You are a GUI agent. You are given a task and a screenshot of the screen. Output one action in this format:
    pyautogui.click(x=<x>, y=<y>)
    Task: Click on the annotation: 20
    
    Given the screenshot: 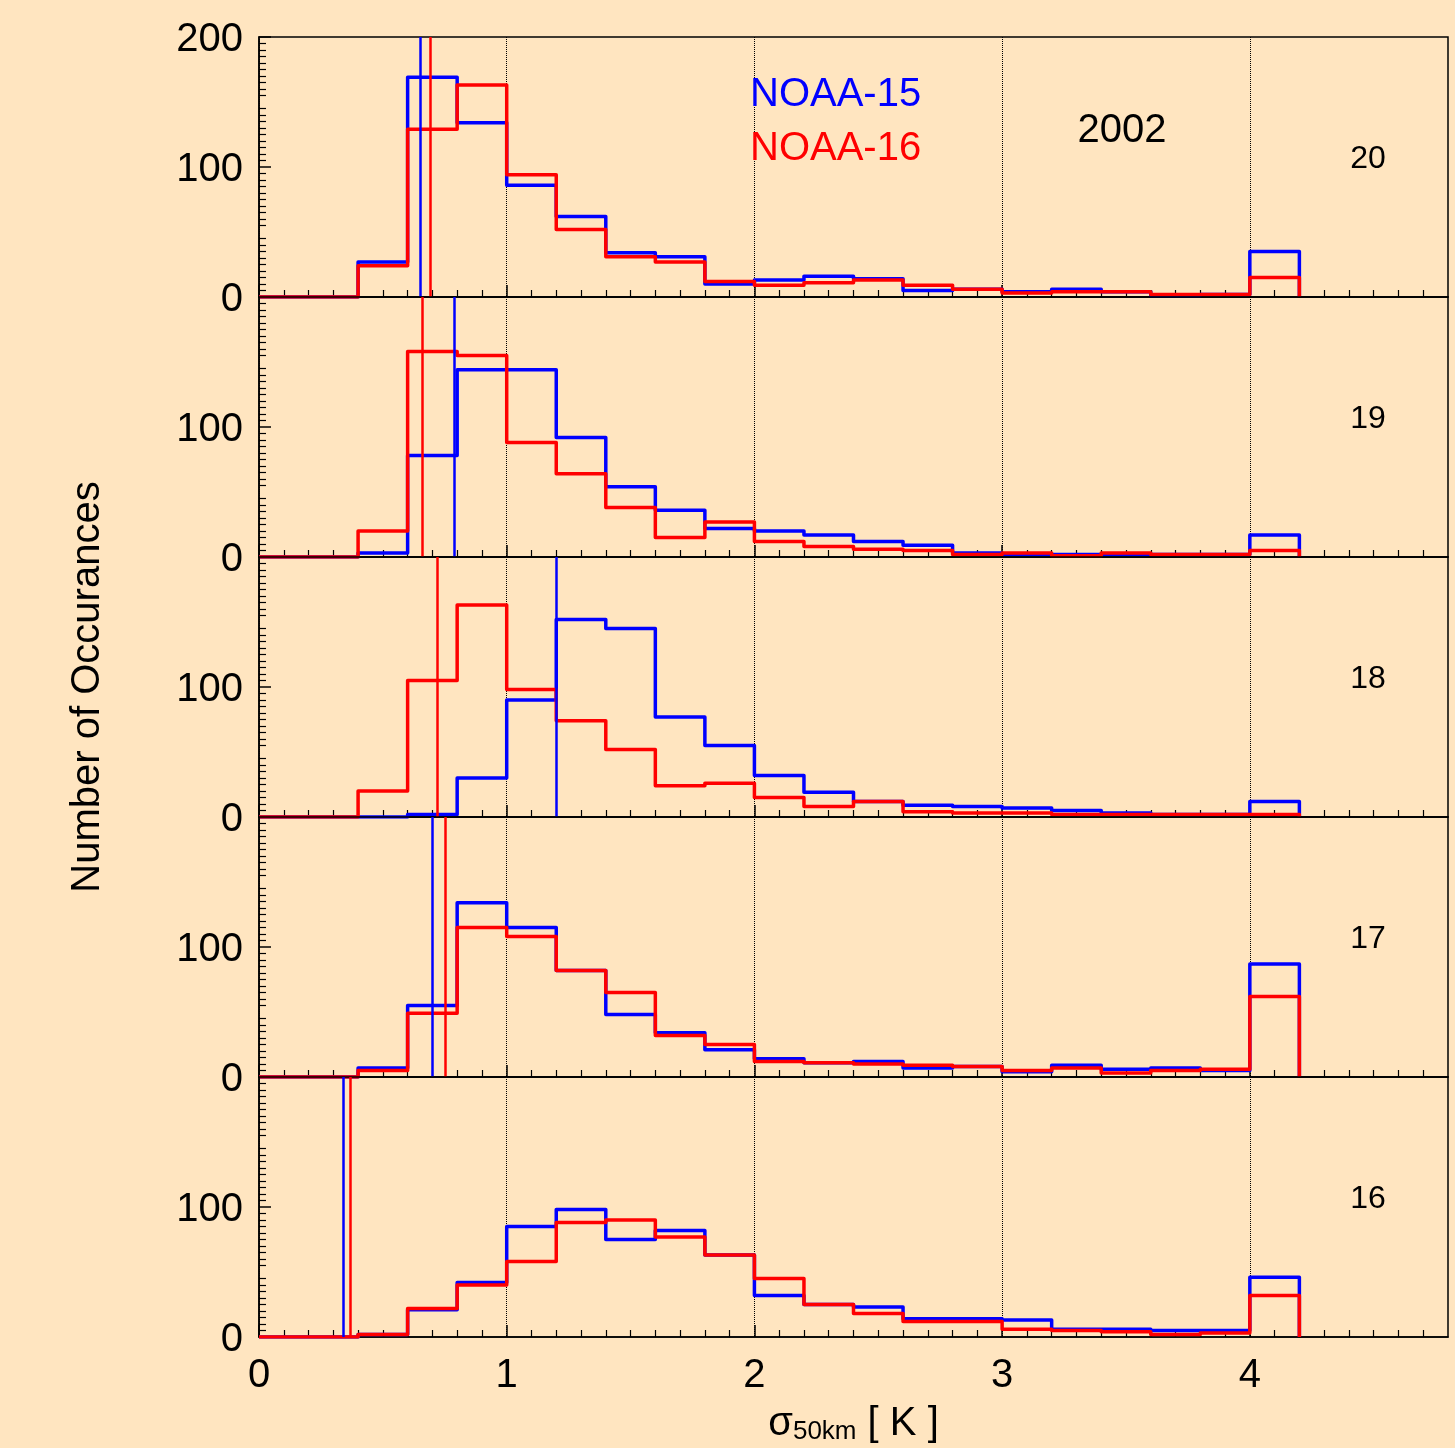 What is the action you would take?
    pyautogui.click(x=1368, y=156)
    